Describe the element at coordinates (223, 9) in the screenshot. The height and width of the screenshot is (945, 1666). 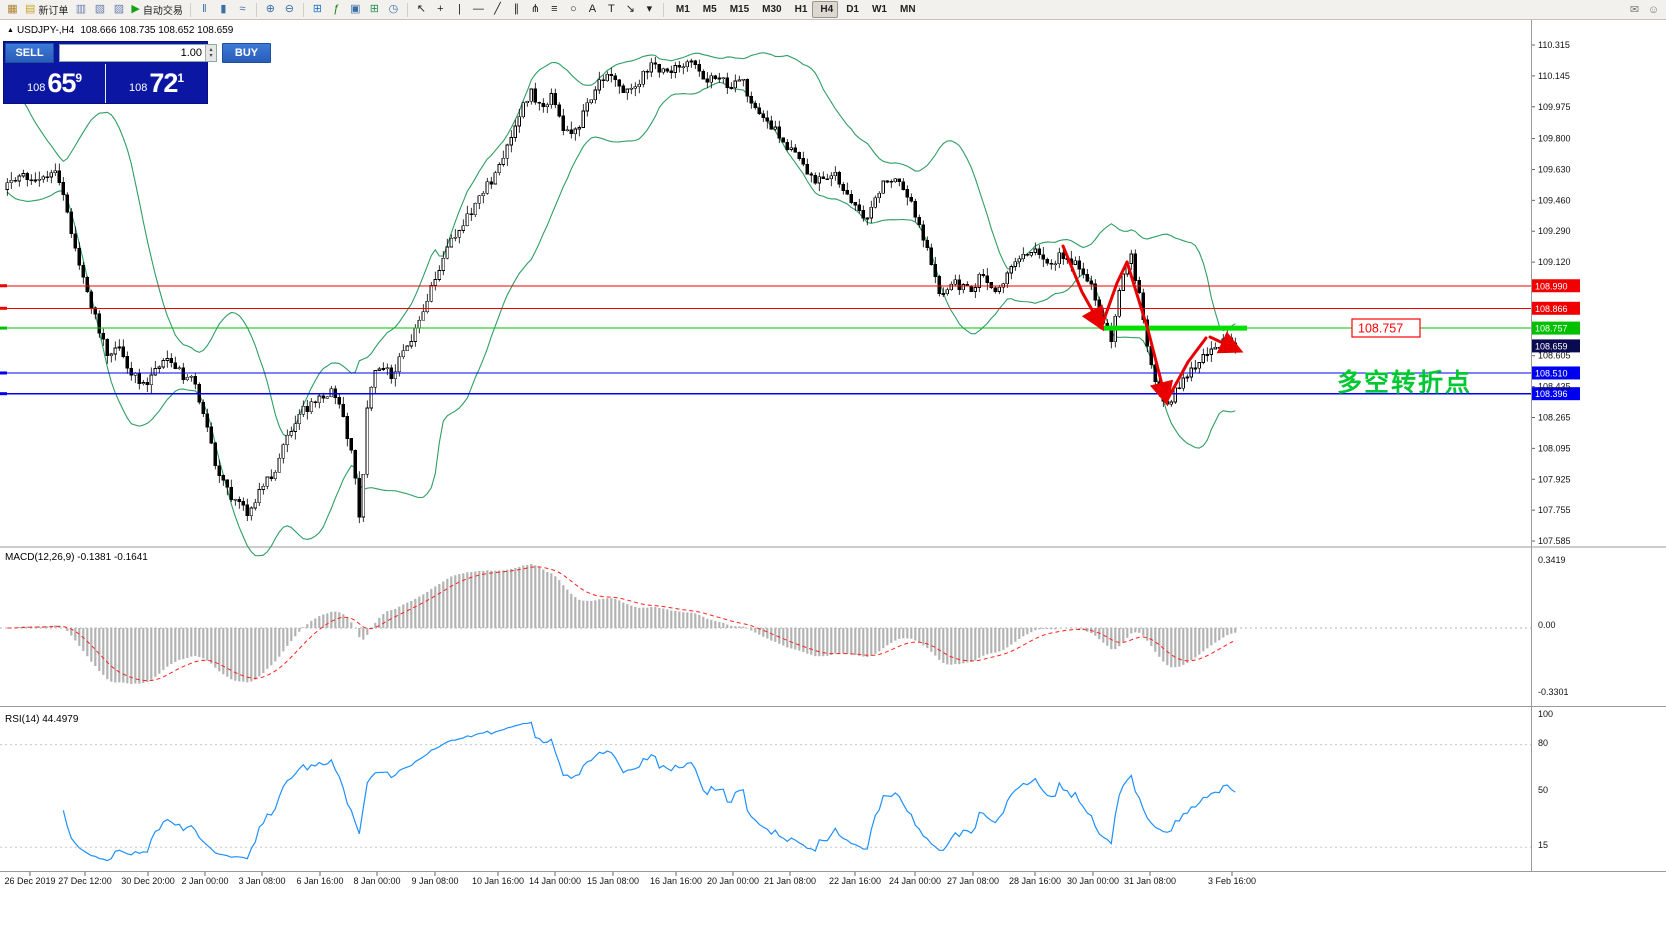
I see `candlestick-icon: ▮` at that location.